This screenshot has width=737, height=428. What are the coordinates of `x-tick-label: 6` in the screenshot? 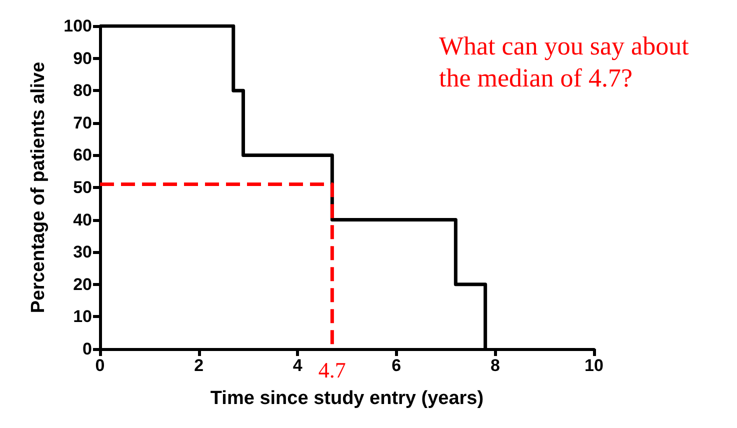 It's located at (397, 365).